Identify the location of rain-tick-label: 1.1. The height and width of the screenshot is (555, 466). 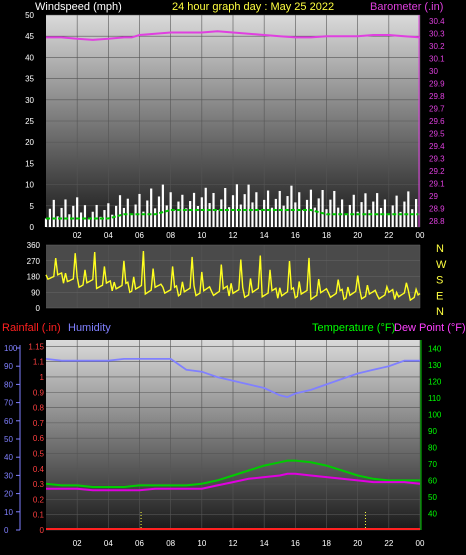
(39, 362).